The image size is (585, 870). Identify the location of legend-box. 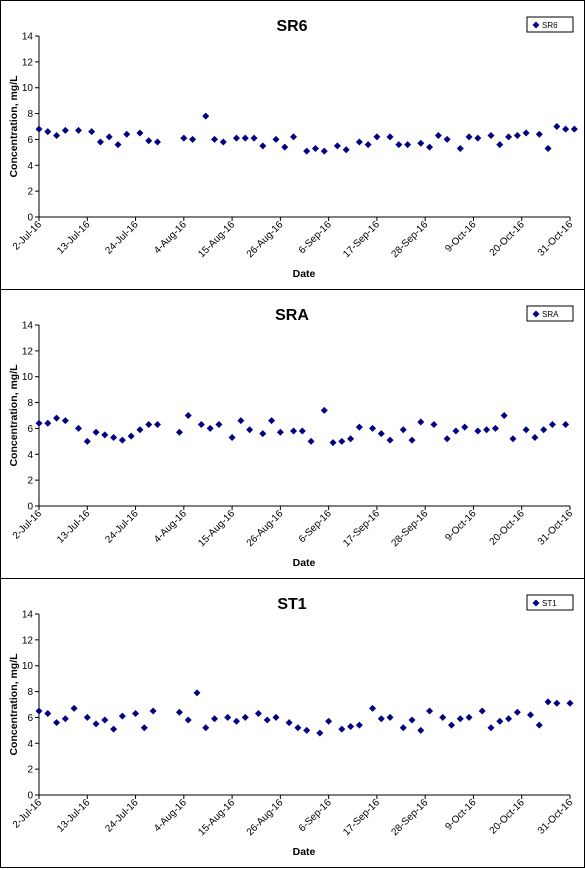
(550, 24).